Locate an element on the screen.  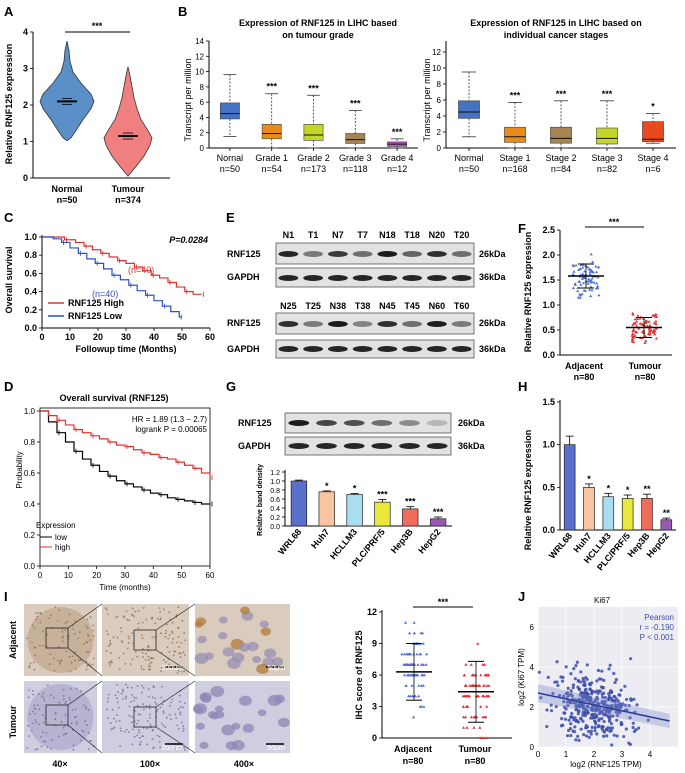
panel-d-ylabel: Probability is located at coordinates (19, 469).